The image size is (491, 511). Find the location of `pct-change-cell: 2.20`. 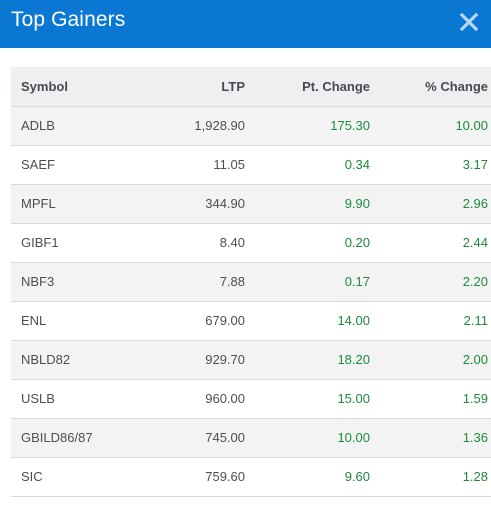

pct-change-cell: 2.20 is located at coordinates (435, 282).